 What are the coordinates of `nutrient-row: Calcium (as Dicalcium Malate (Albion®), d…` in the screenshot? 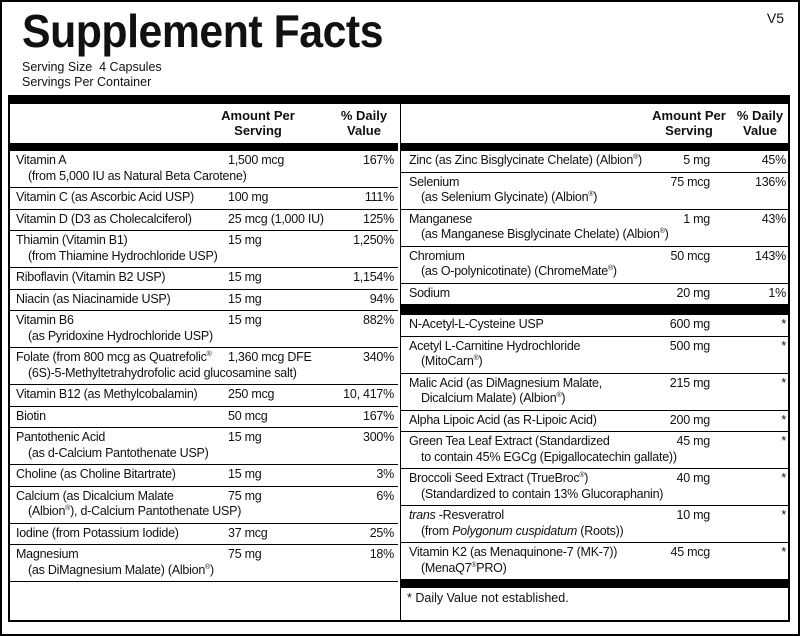 It's located at (203, 505).